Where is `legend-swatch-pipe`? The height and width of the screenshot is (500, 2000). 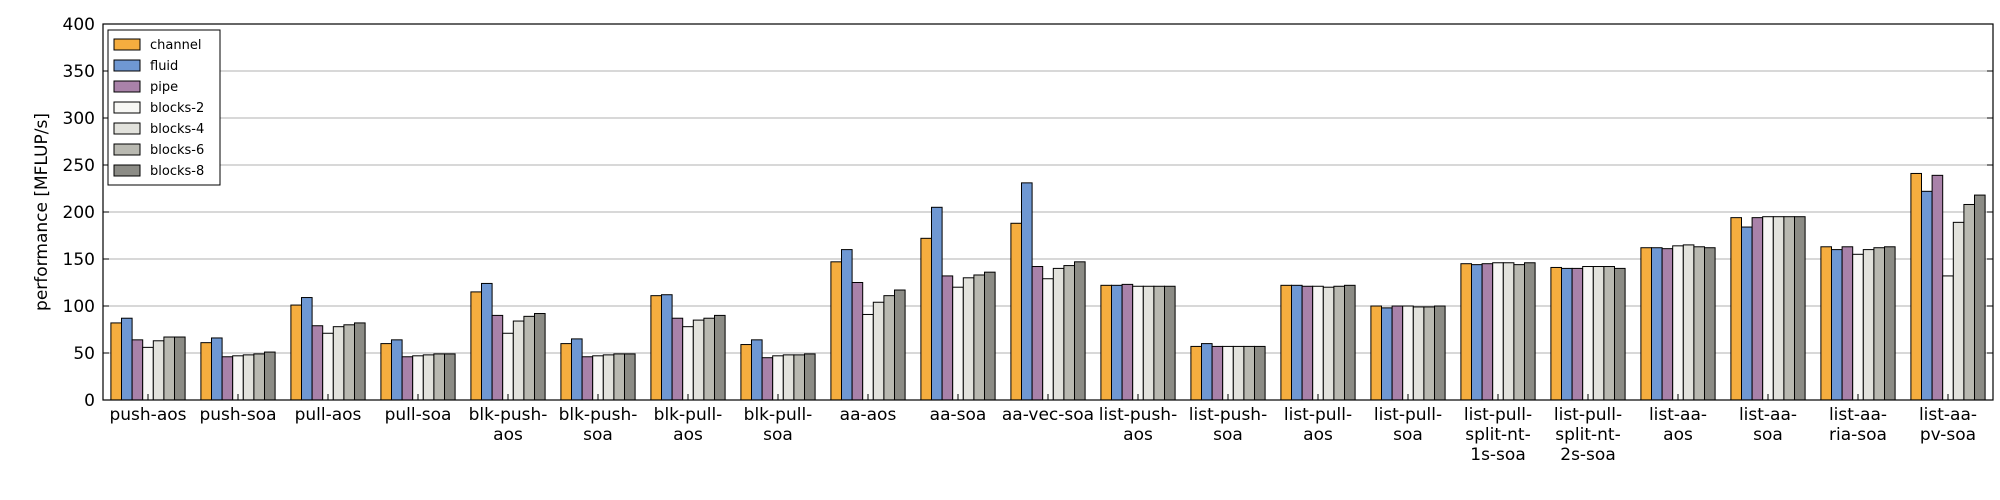
legend-swatch-pipe is located at coordinates (127, 86).